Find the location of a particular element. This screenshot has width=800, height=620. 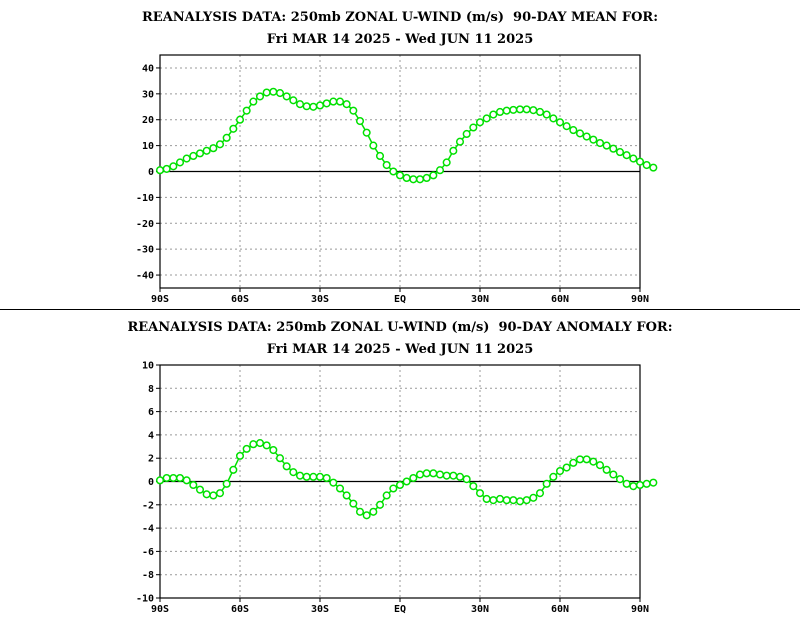

y-tick-label: -6 is located at coordinates (148, 552).